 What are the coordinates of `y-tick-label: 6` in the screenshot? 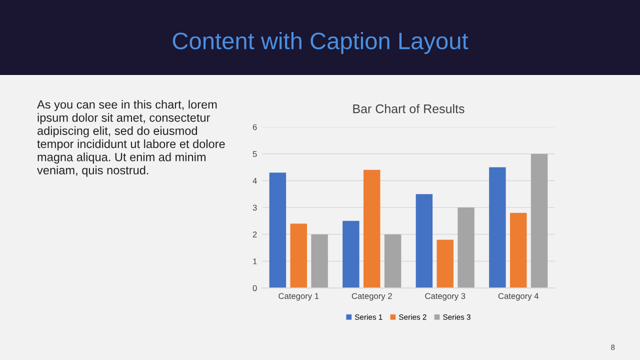 It's located at (254, 127).